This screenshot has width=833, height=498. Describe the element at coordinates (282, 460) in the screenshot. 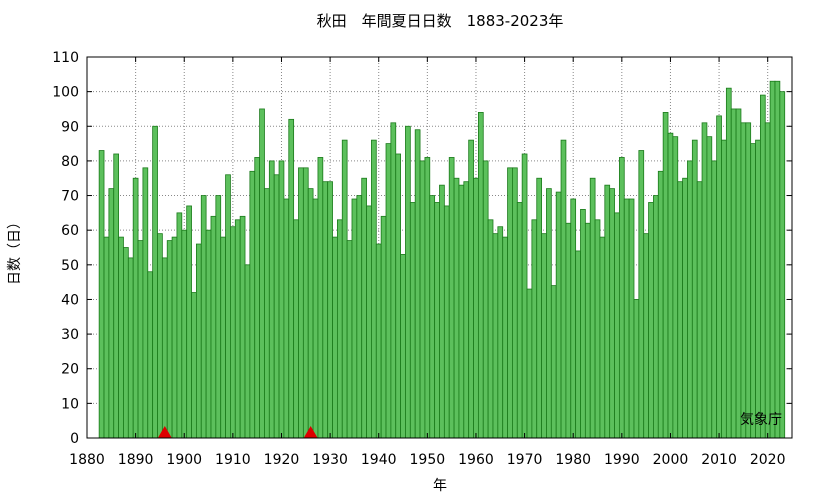

I see `x-tick-label: 1920` at that location.